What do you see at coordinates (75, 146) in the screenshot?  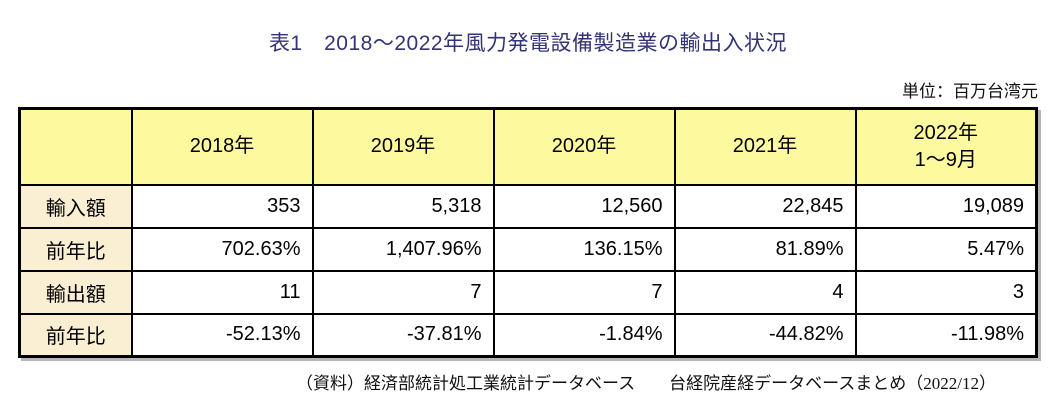 I see `corner-cell` at bounding box center [75, 146].